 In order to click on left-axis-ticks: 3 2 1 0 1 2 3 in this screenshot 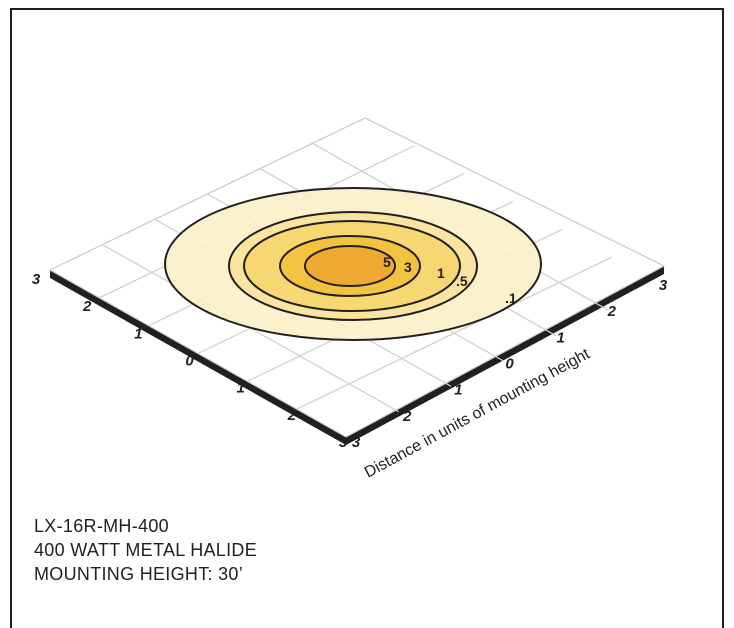, I will do `click(190, 361)`.